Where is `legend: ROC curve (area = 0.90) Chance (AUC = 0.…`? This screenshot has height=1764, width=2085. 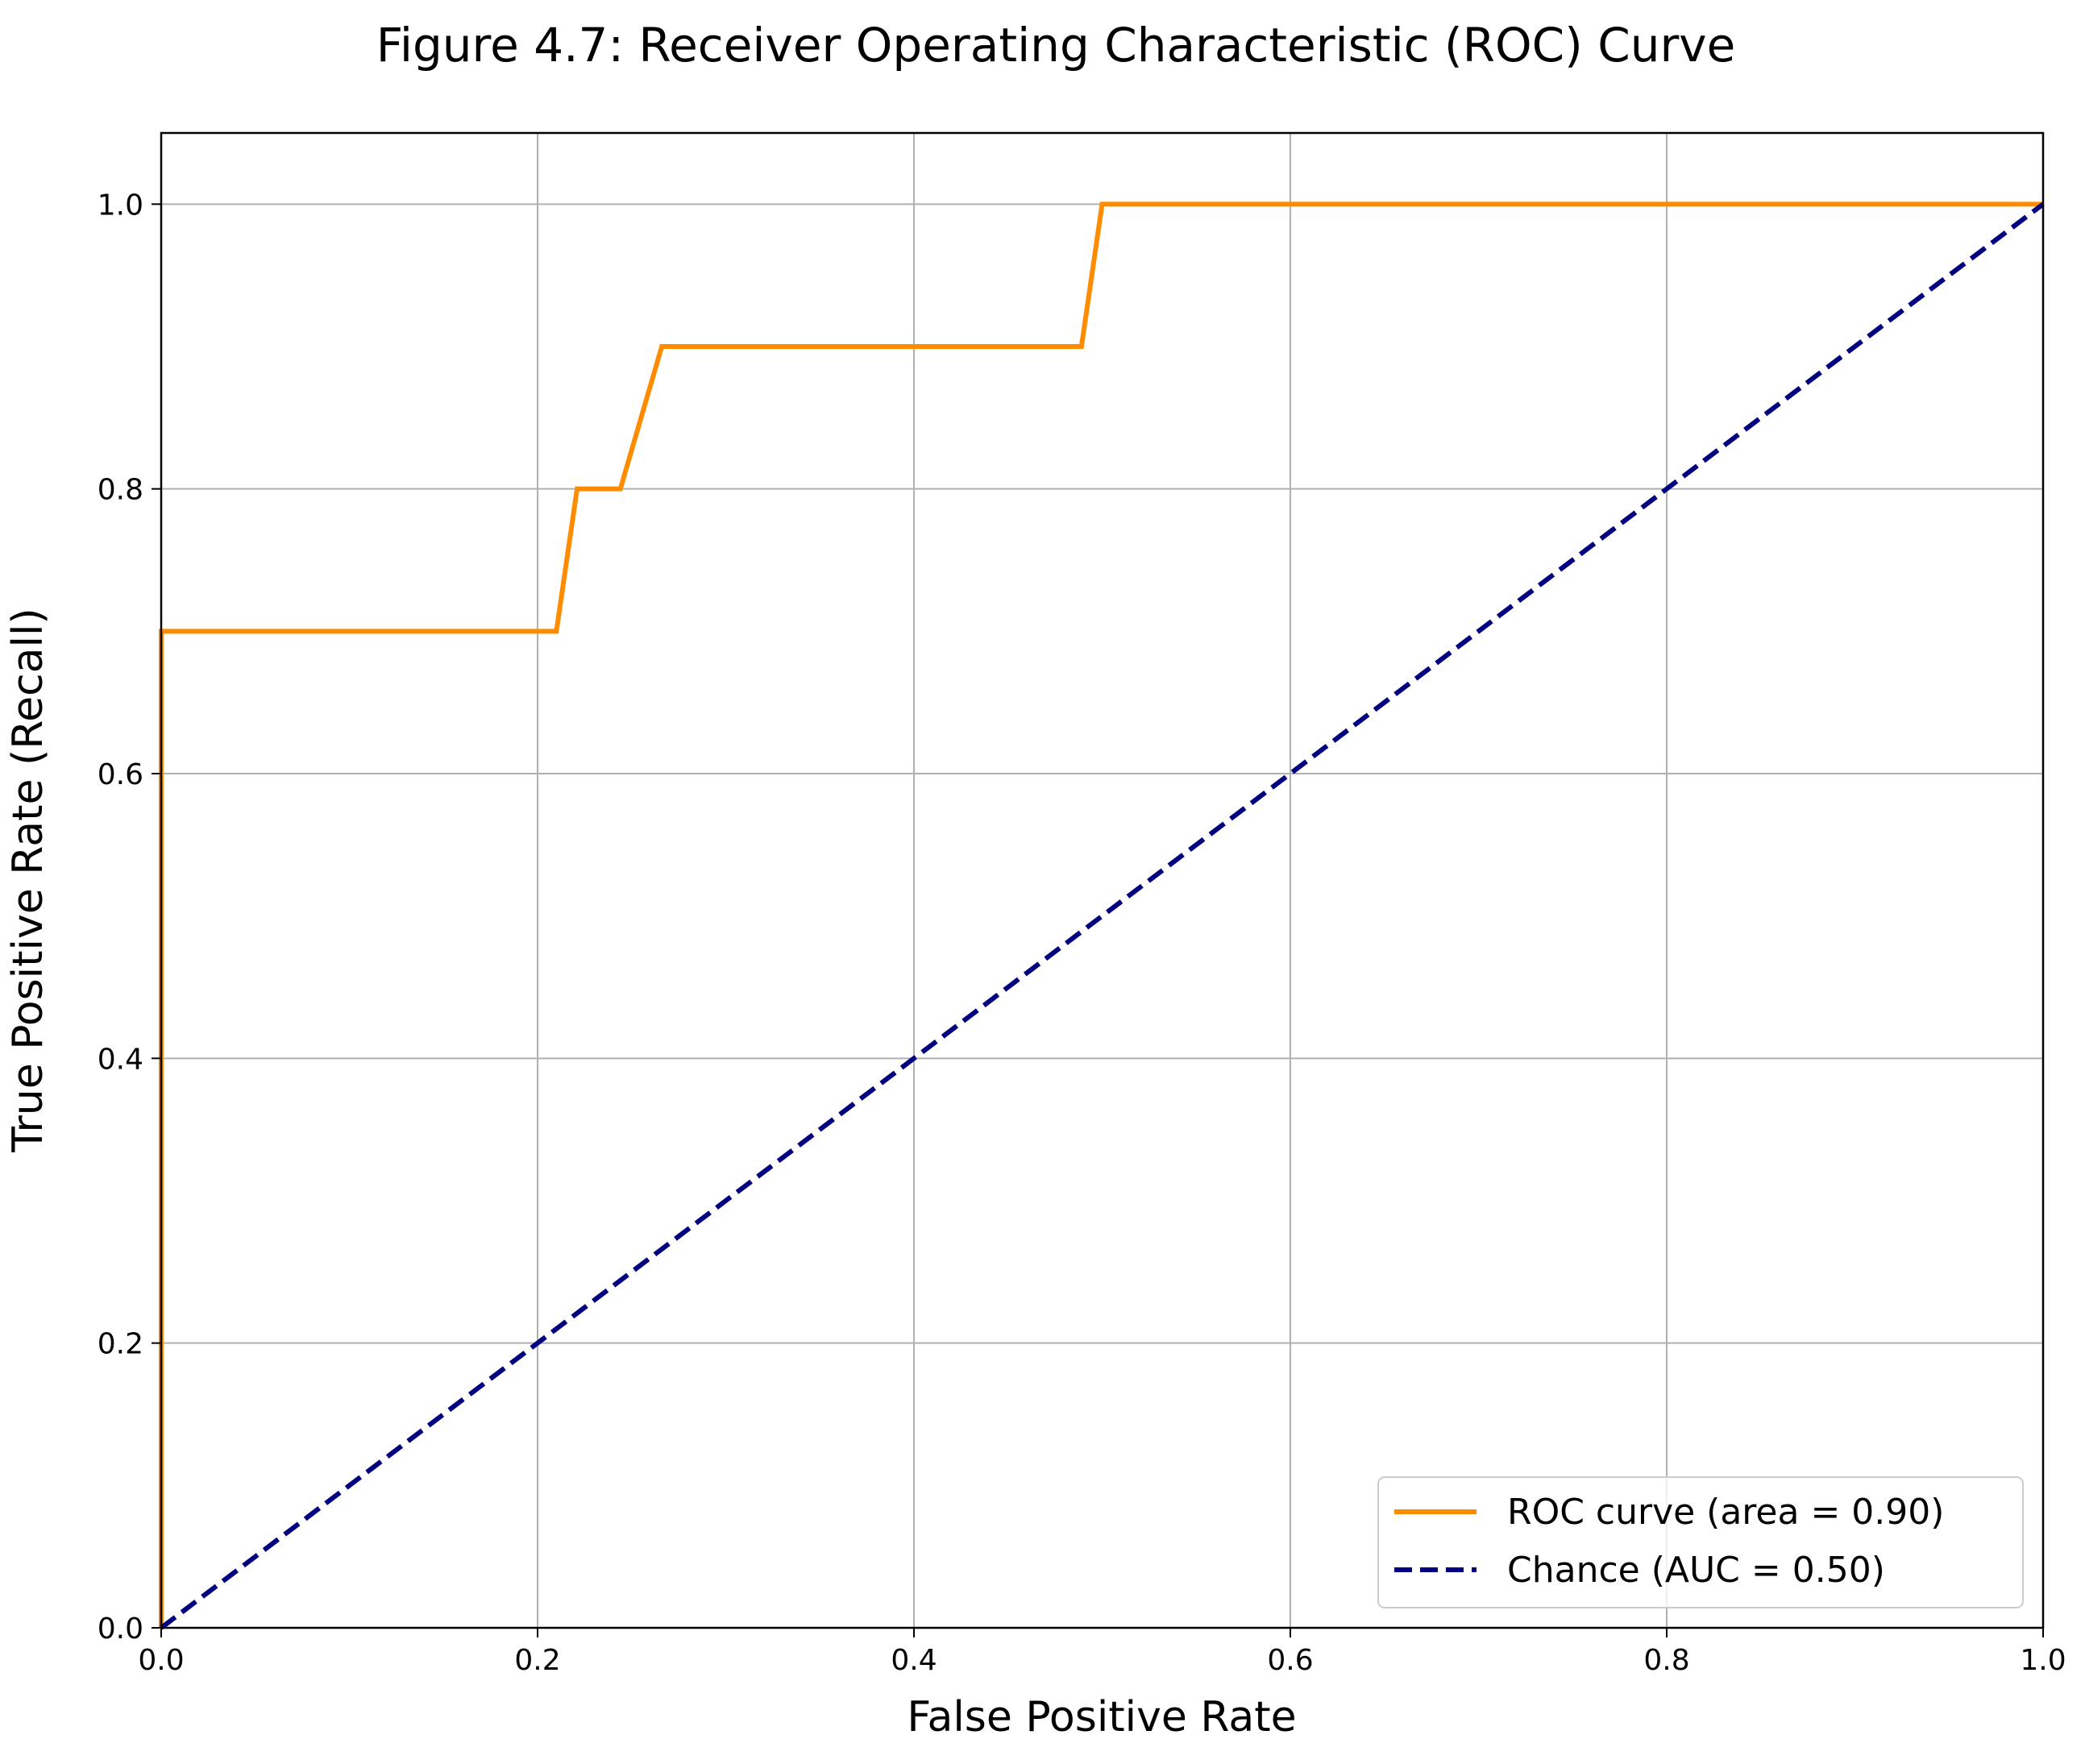 legend: ROC curve (area = 0.90) Chance (AUC = 0.… is located at coordinates (1700, 1542).